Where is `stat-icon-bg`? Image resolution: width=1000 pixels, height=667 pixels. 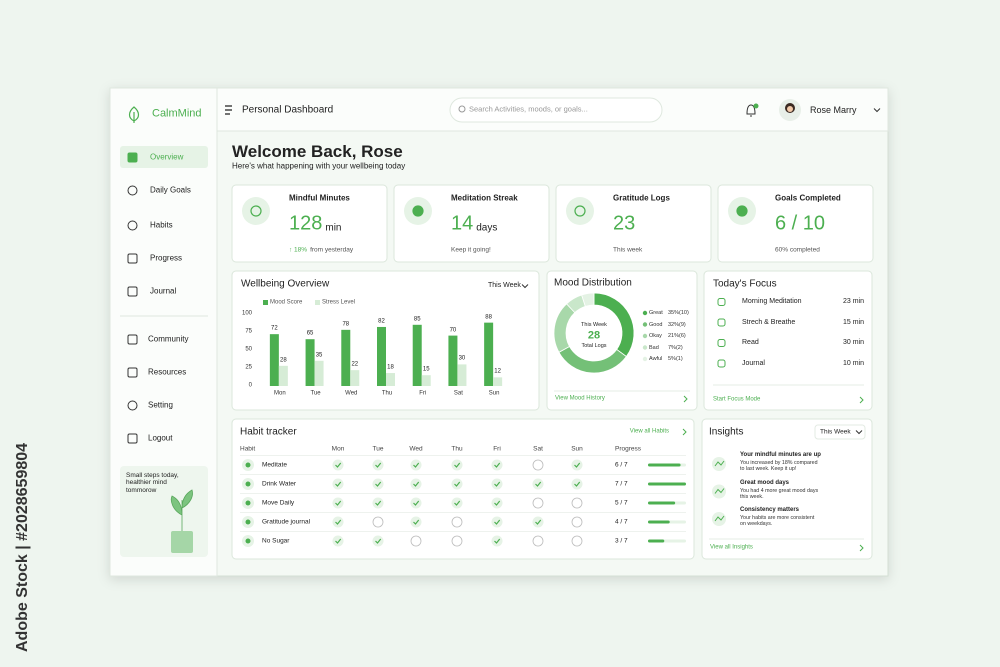
stat-icon-bg is located at coordinates (580, 211).